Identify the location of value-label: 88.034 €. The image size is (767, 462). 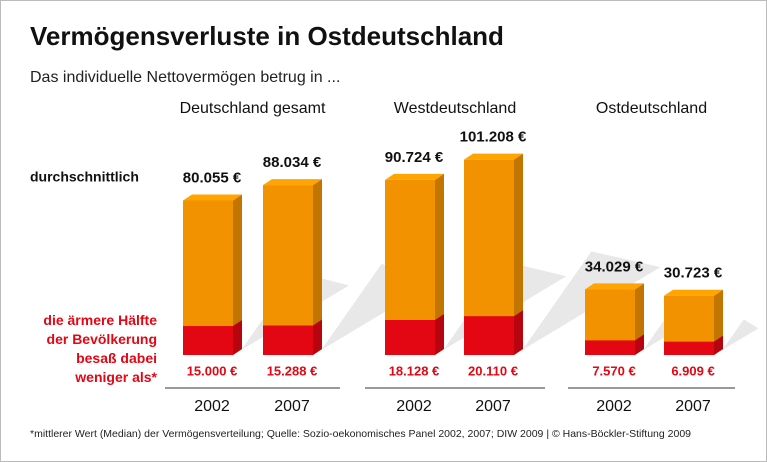
(292, 162).